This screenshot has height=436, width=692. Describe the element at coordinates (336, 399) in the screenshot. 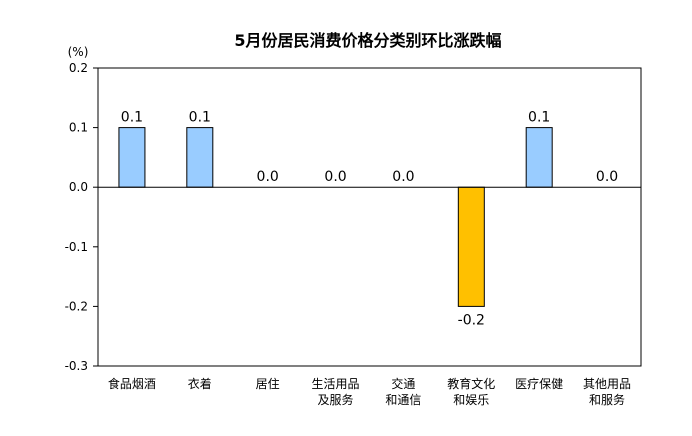

I see `x-tick-label: 及服务` at that location.